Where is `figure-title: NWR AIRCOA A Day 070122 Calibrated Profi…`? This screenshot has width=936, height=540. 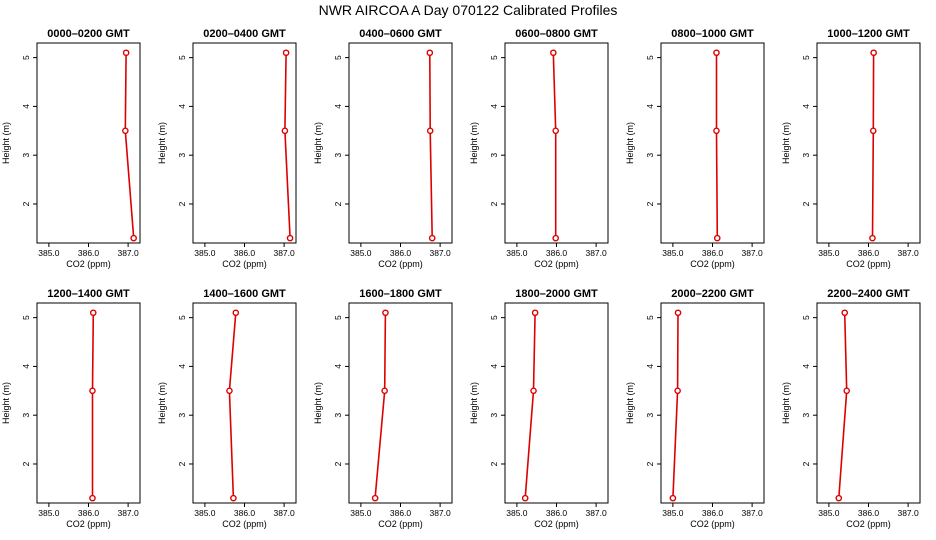 figure-title: NWR AIRCOA A Day 070122 Calibrated Profi… is located at coordinates (468, 10).